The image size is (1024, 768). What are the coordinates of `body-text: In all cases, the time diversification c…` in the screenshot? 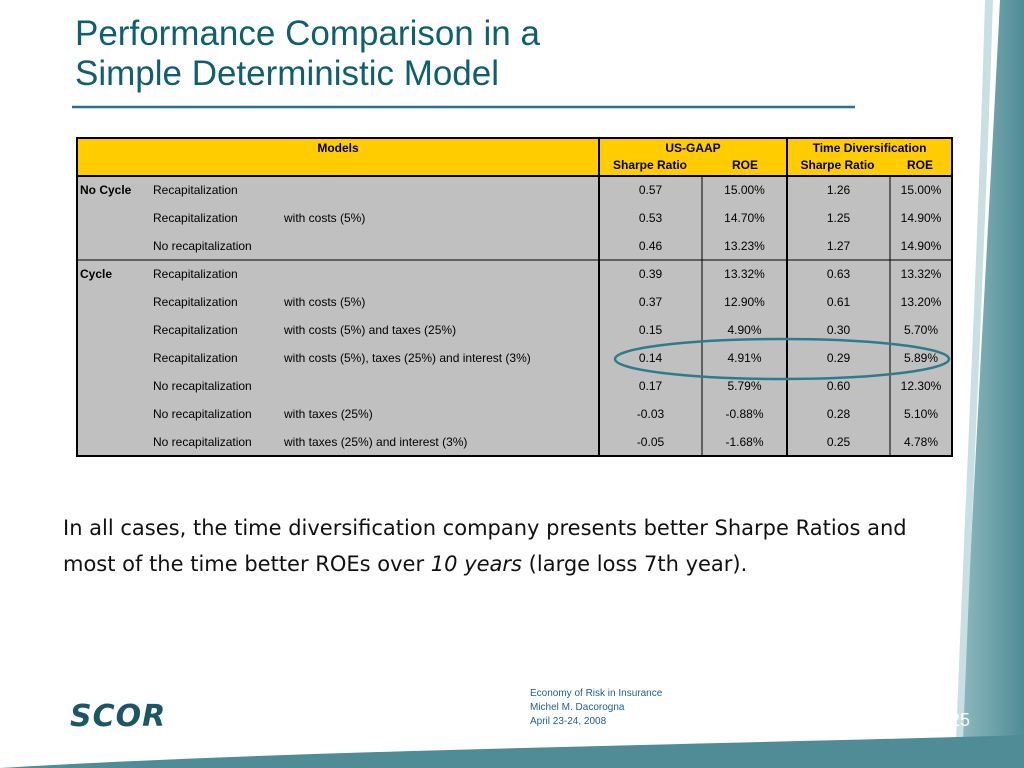 It's located at (503, 546).